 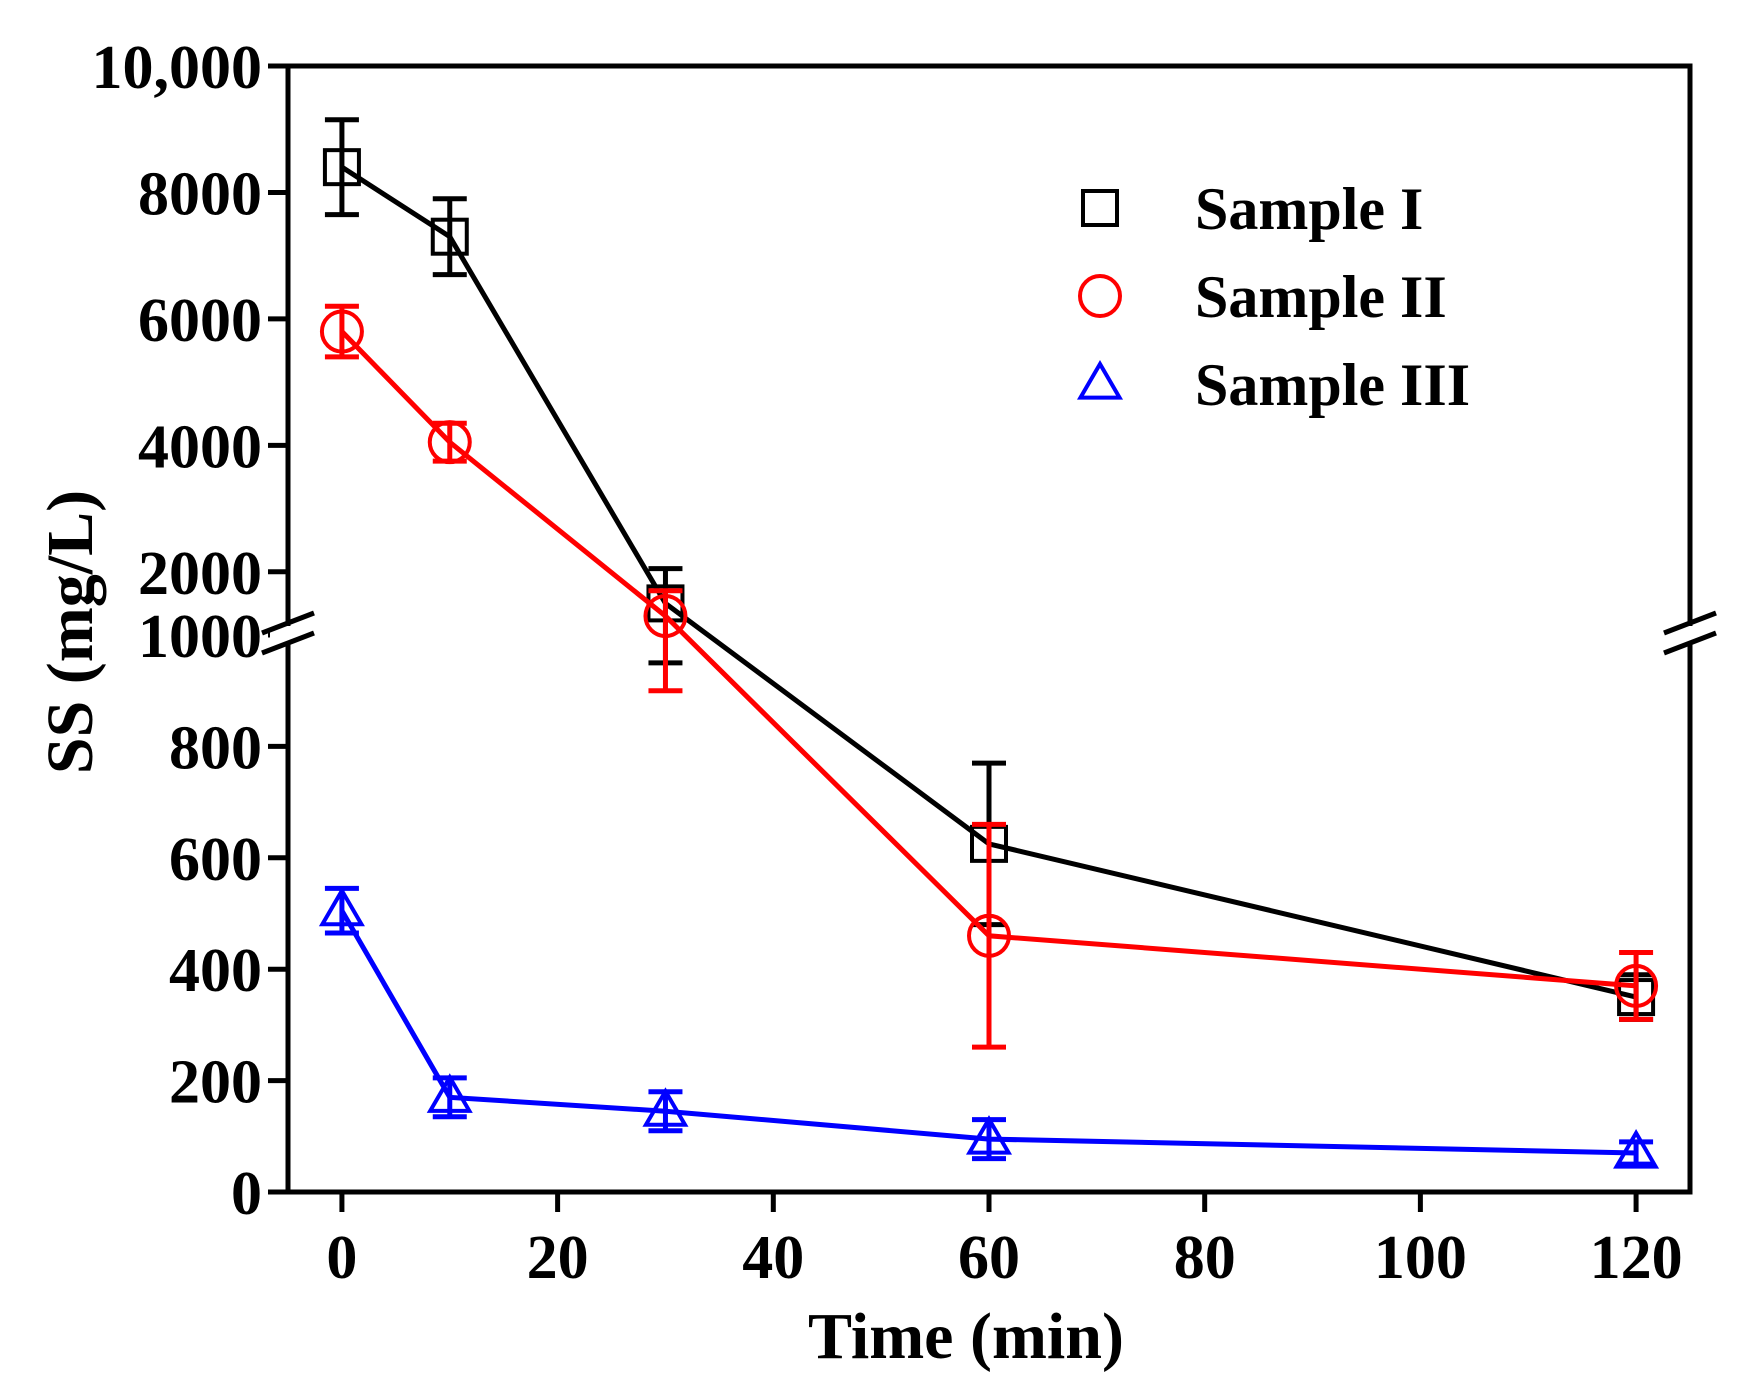 I want to click on legend-entry: Sample I, so click(x=1252, y=209).